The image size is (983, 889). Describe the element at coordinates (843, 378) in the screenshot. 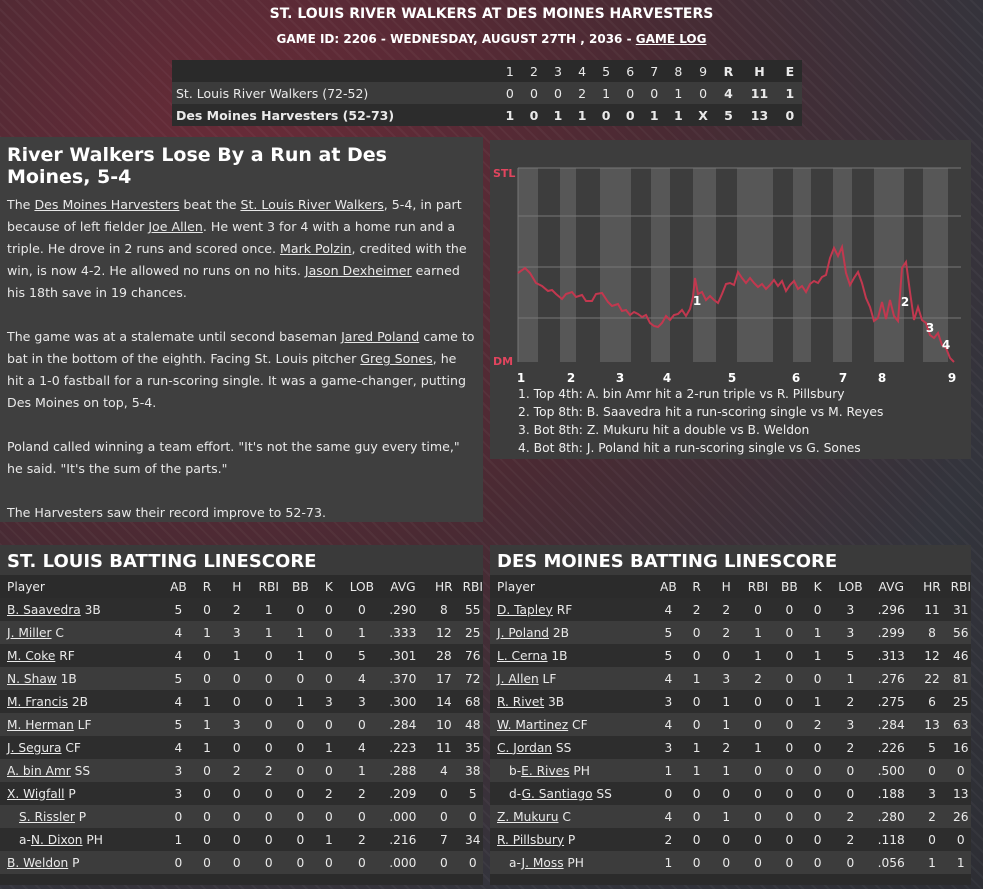

I see `inning-label: 7` at that location.